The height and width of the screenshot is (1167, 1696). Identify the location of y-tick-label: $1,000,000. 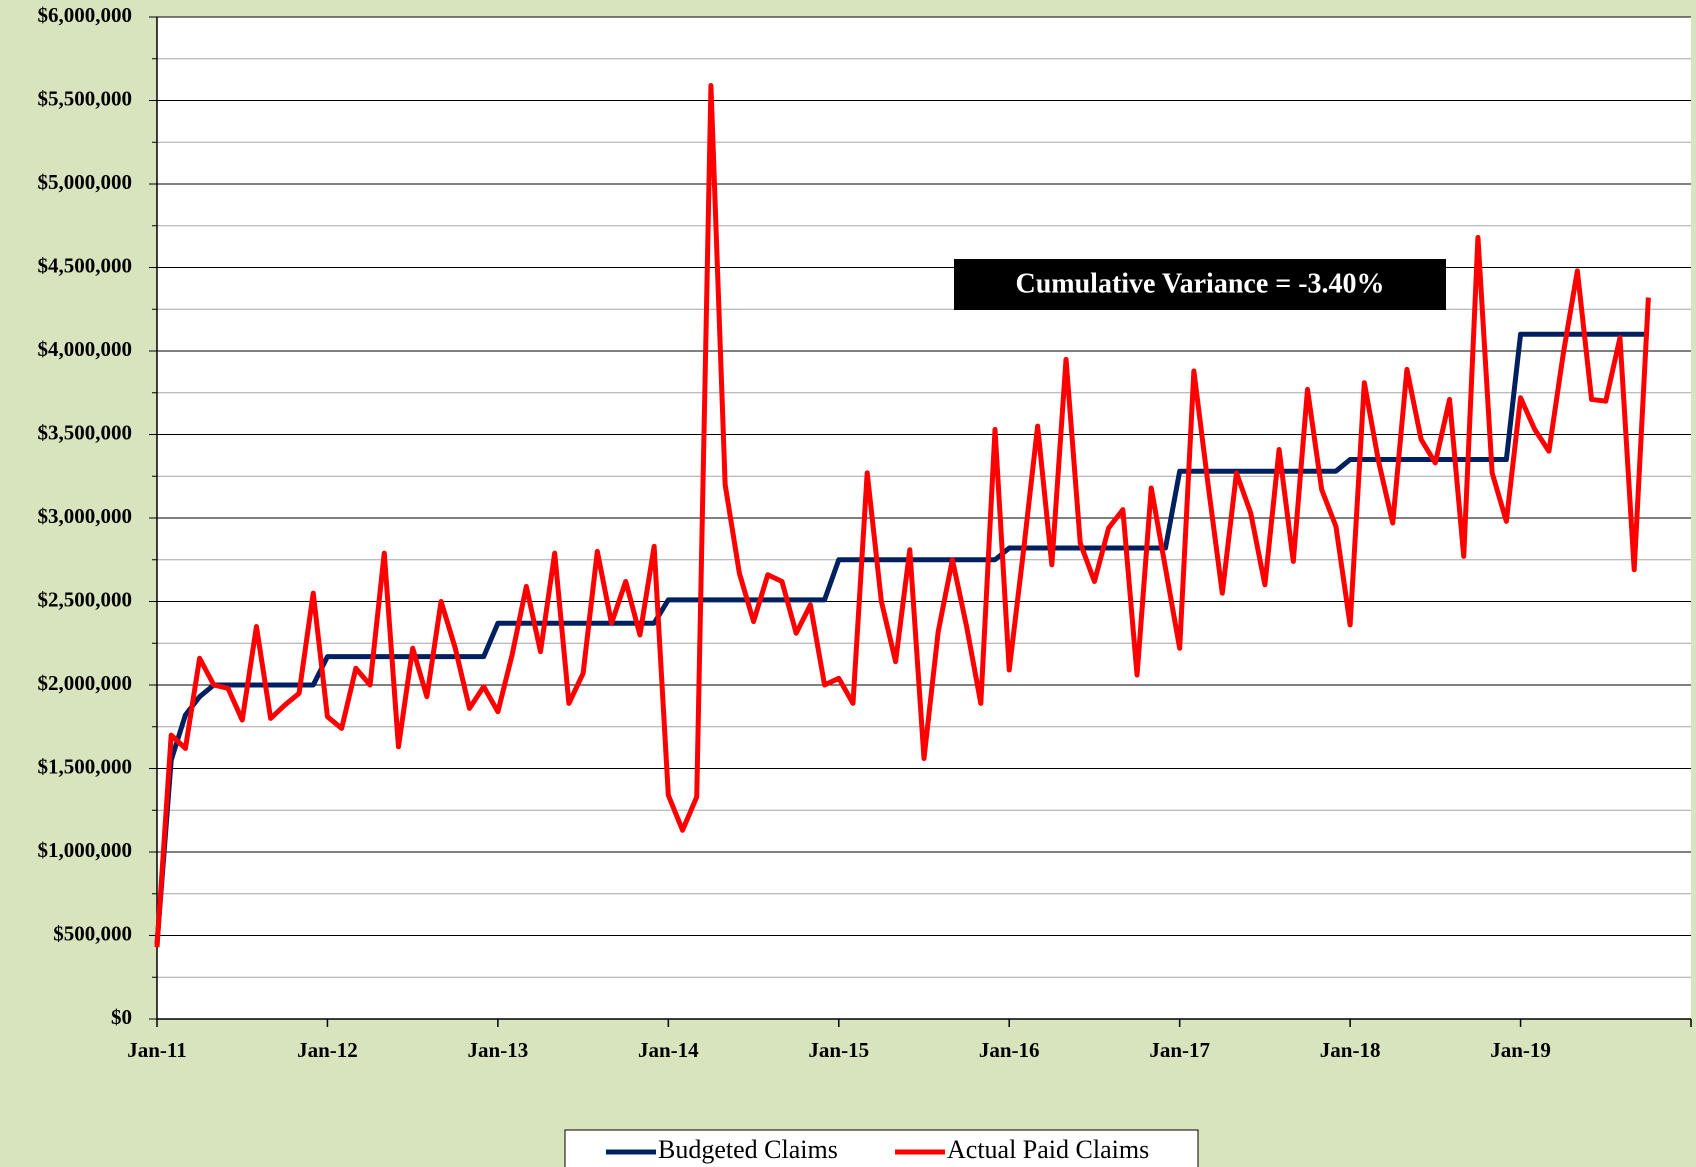
(85, 850).